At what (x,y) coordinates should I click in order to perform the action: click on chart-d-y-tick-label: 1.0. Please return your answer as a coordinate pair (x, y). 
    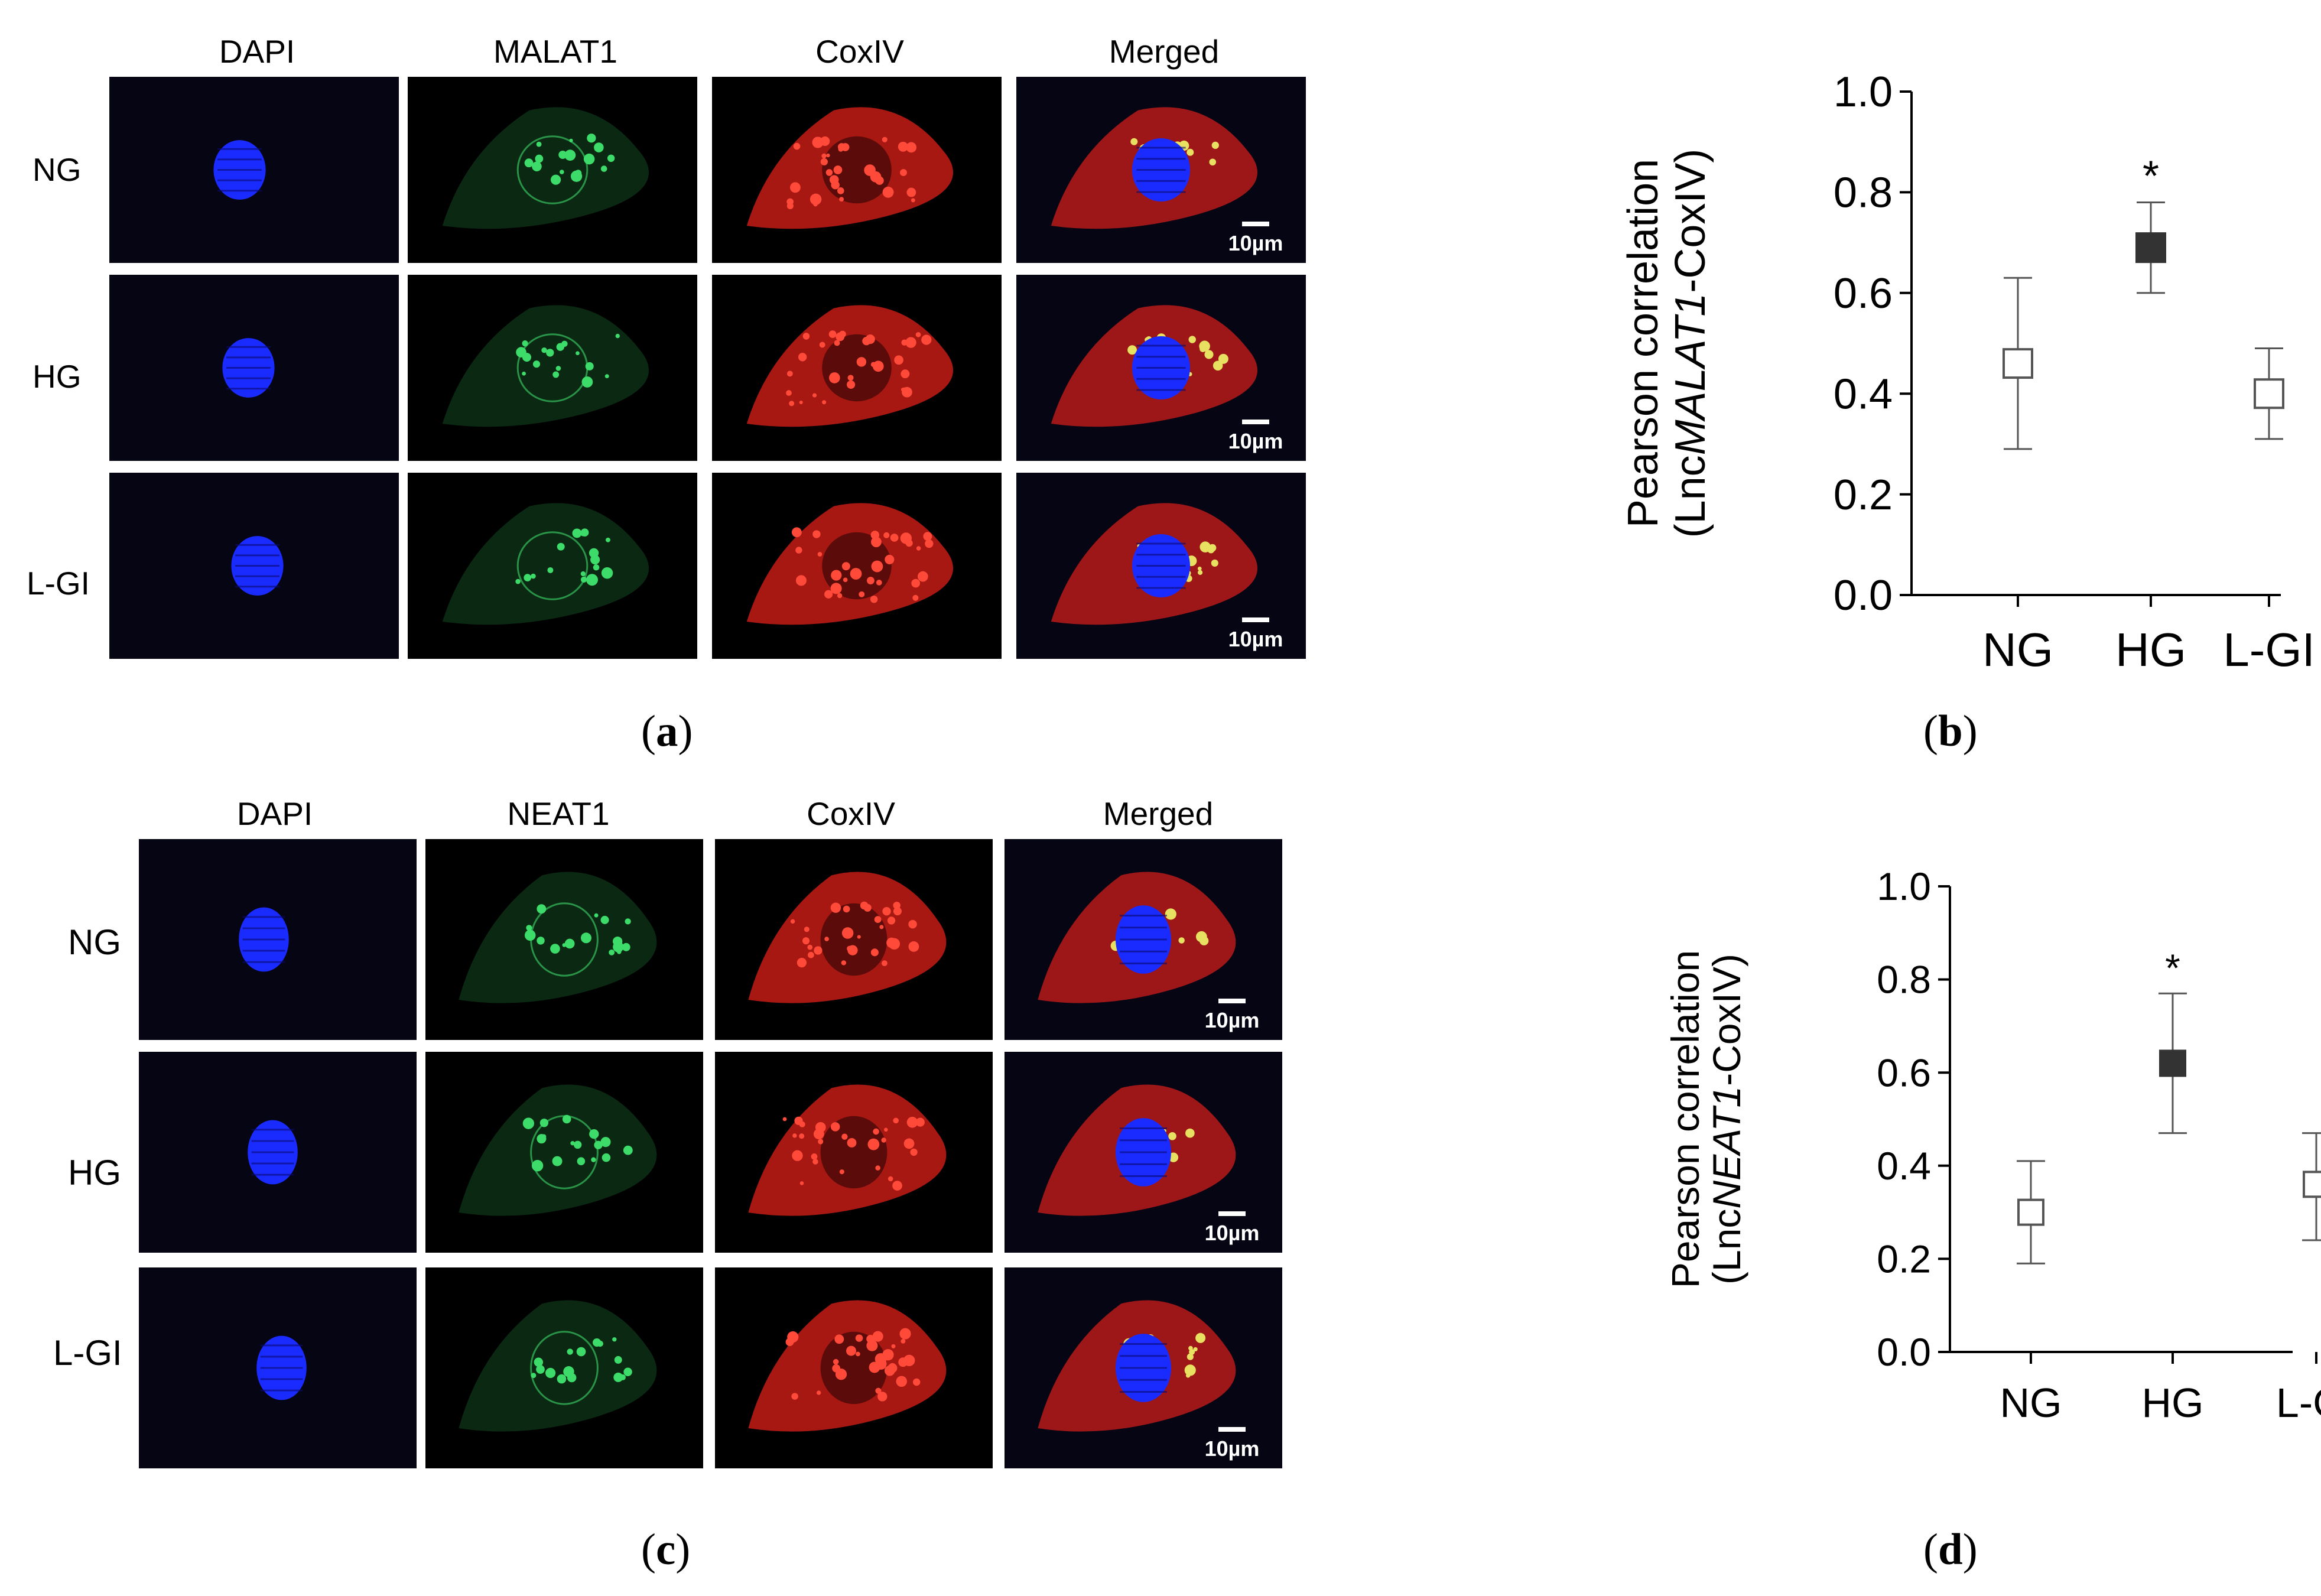
    Looking at the image, I should click on (1904, 886).